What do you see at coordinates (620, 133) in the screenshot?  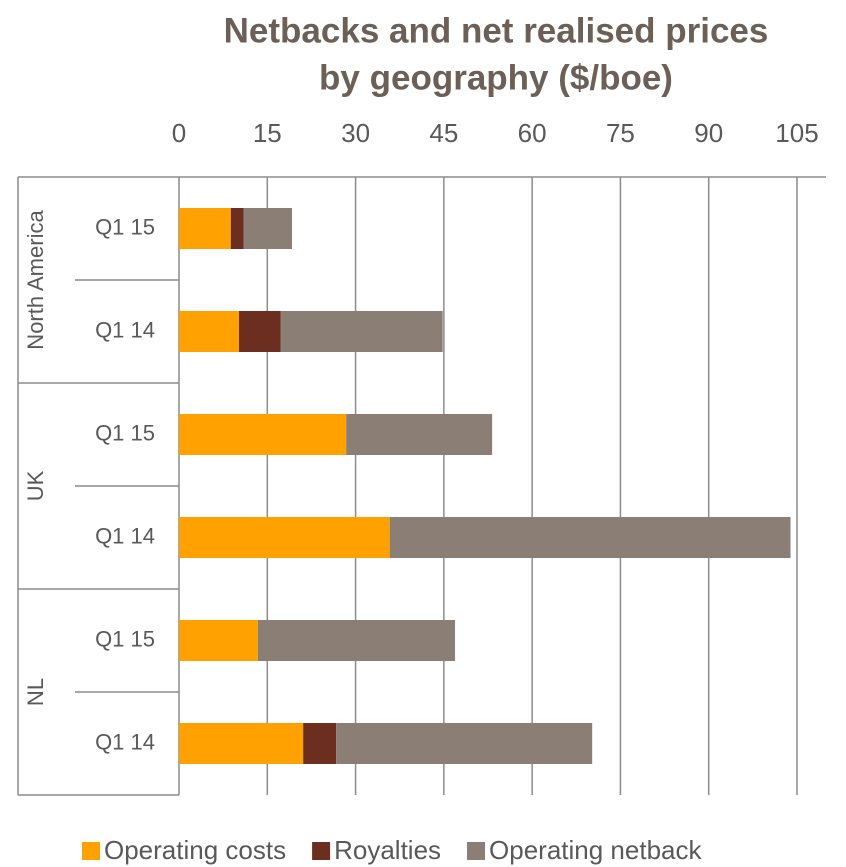 I see `x-tick-label: 75` at bounding box center [620, 133].